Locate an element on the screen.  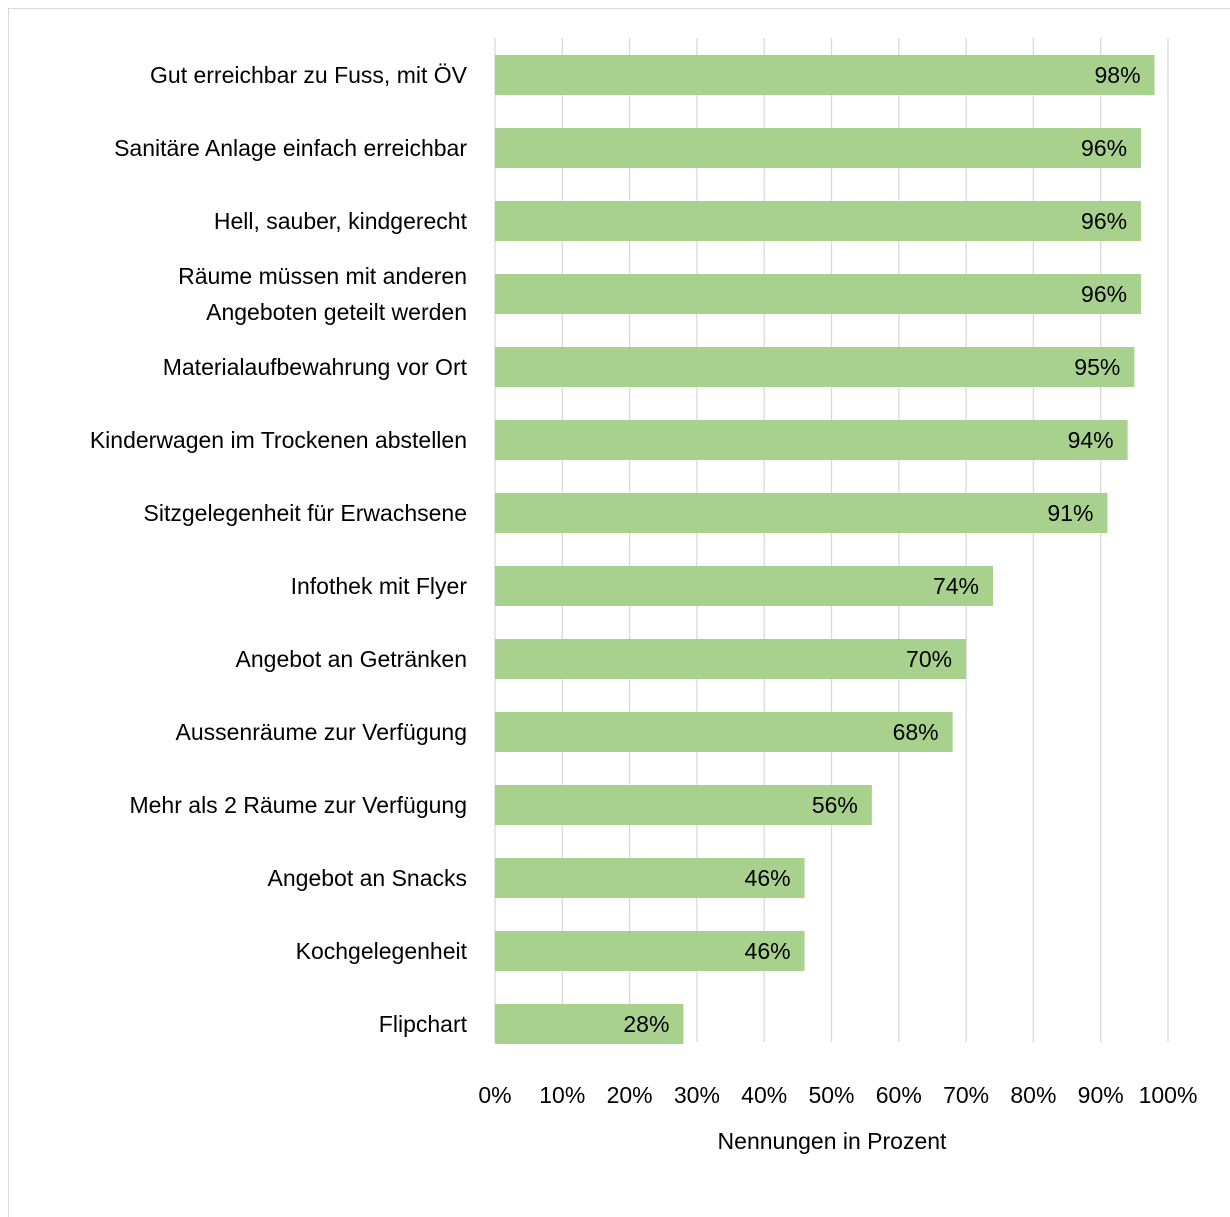
x-tick-label: 20% is located at coordinates (630, 1095).